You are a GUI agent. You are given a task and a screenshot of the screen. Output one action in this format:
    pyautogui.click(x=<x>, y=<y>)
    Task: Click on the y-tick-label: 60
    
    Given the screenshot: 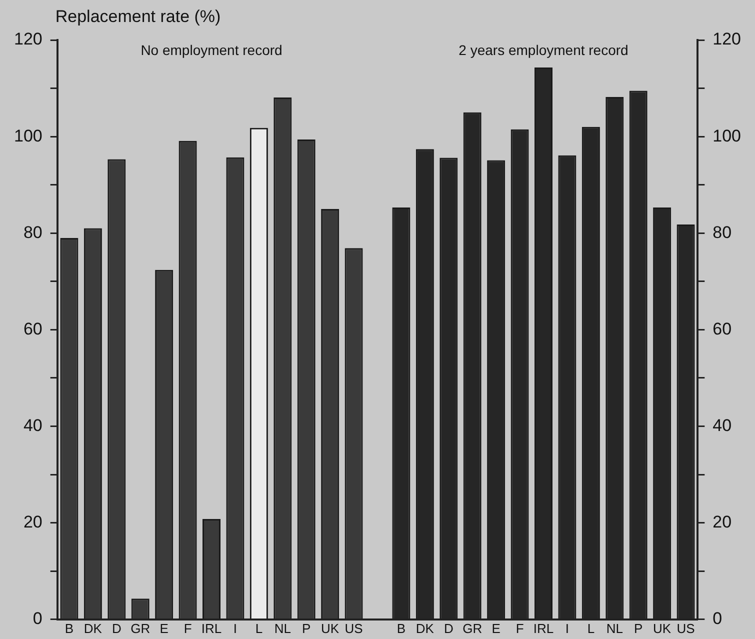 What is the action you would take?
    pyautogui.click(x=32, y=328)
    